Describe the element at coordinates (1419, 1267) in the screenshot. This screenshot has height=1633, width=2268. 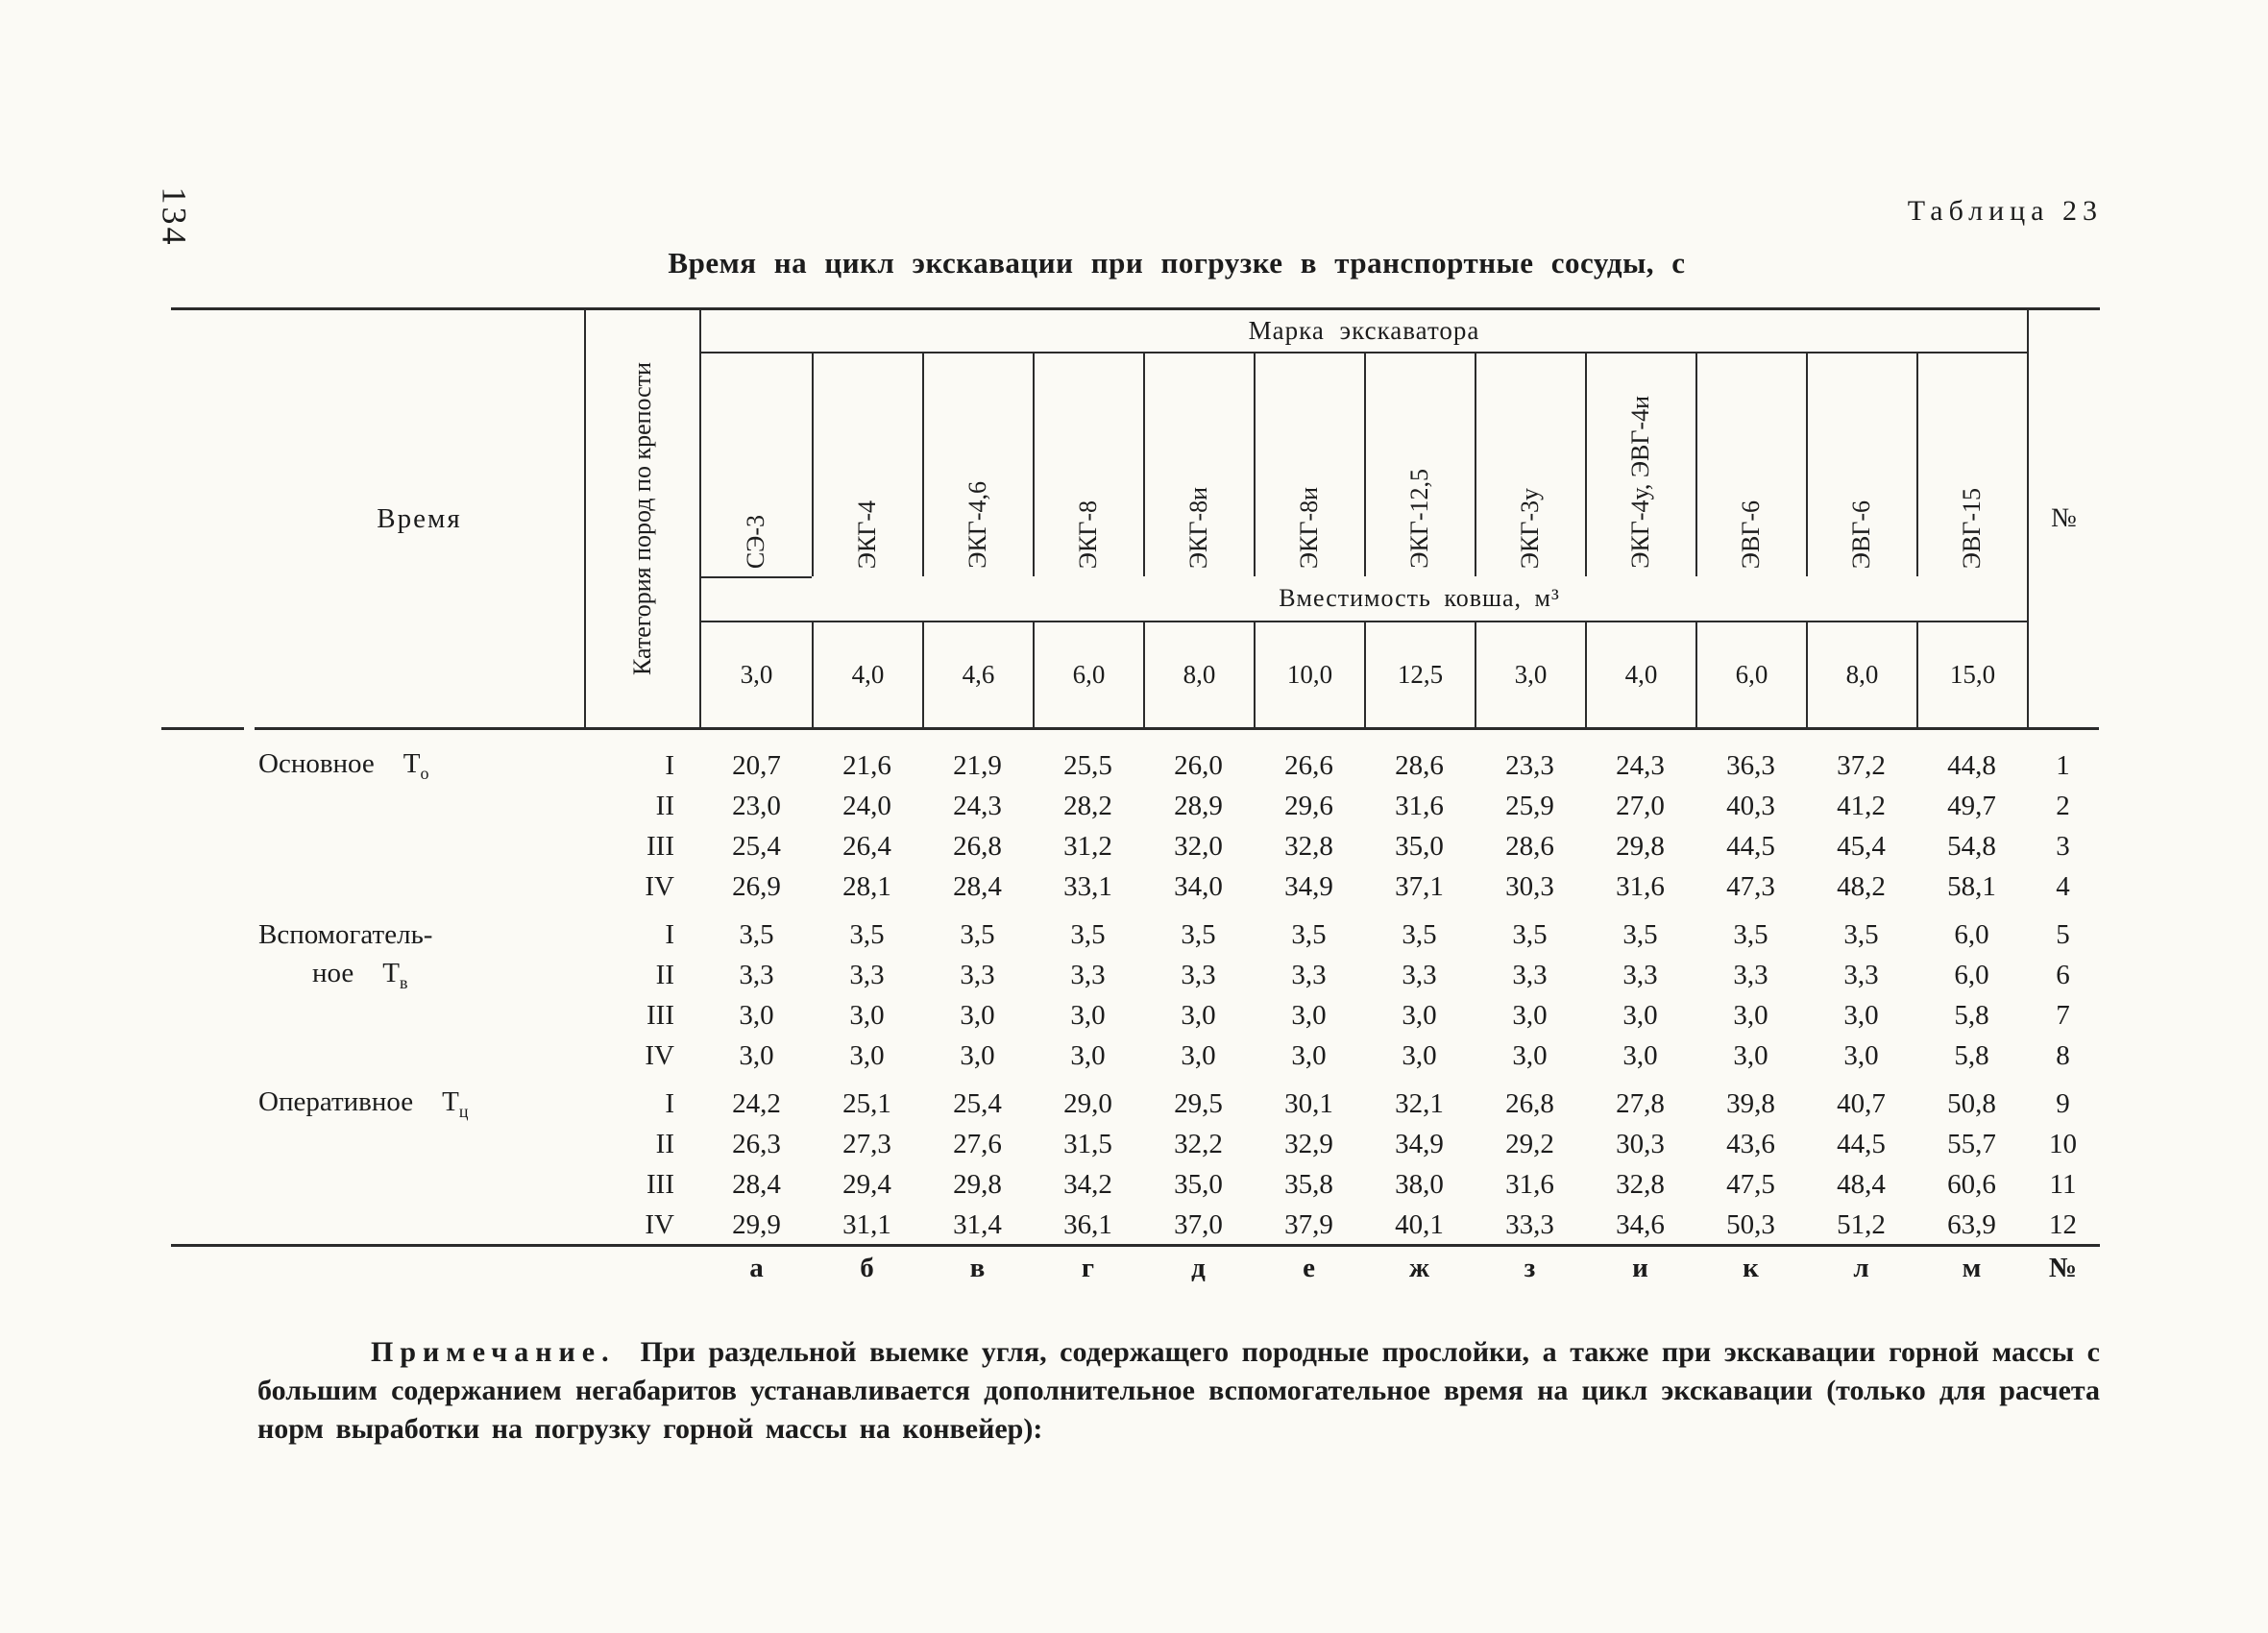
I see `column-letter: ж` at that location.